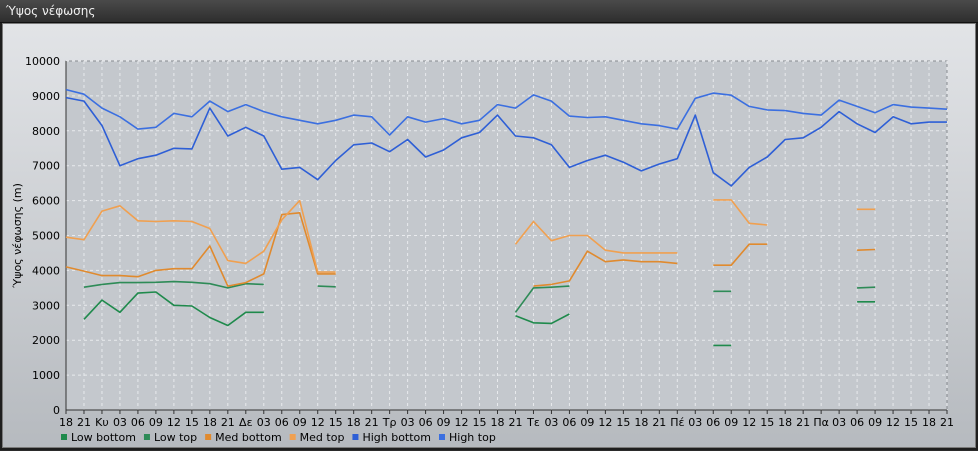 Image resolution: width=978 pixels, height=451 pixels. Describe the element at coordinates (46, 96) in the screenshot. I see `y-tick-label: 9000` at that location.